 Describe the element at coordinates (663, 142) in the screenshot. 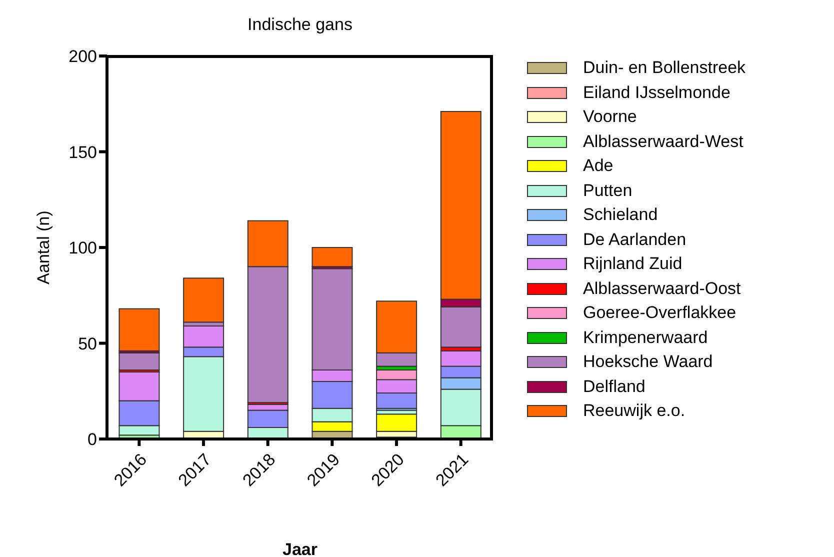

I see `legend-label: Alblasserwaard-West` at that location.